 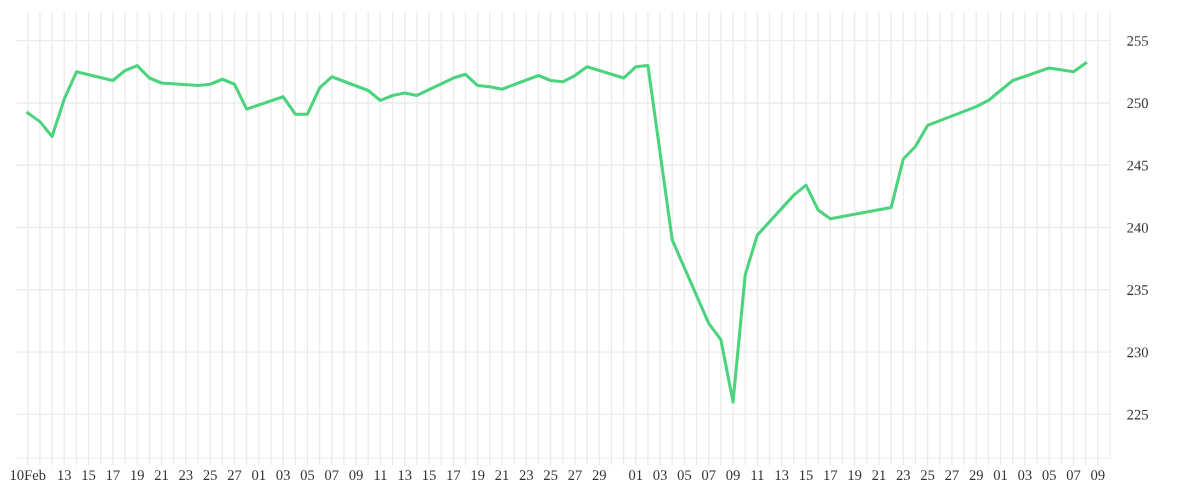 I want to click on y-tick-label: 245, so click(x=1137, y=165).